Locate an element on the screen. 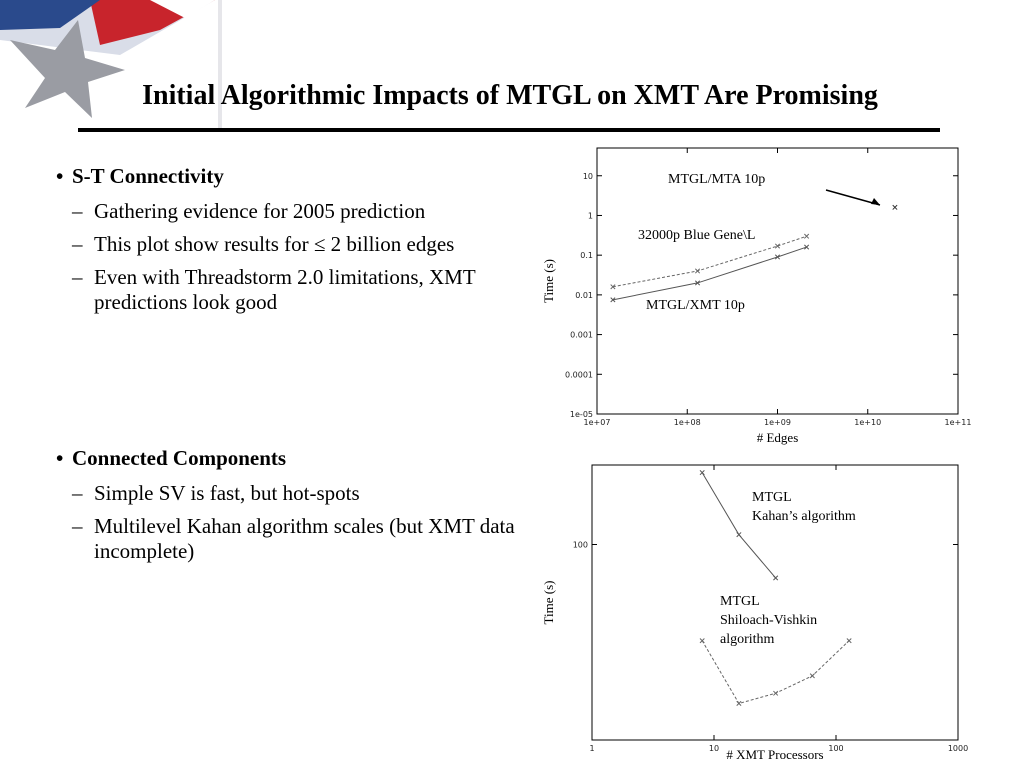 The image size is (1017, 784). y-tick-label: 1e-05 is located at coordinates (581, 414).